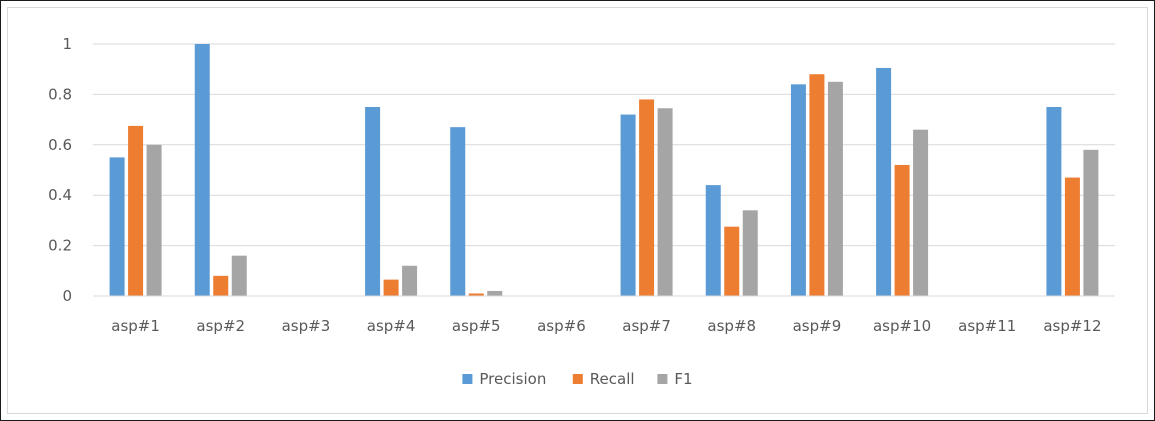 The image size is (1155, 421). What do you see at coordinates (835, 188) in the screenshot?
I see `bar-f1-asp#9` at bounding box center [835, 188].